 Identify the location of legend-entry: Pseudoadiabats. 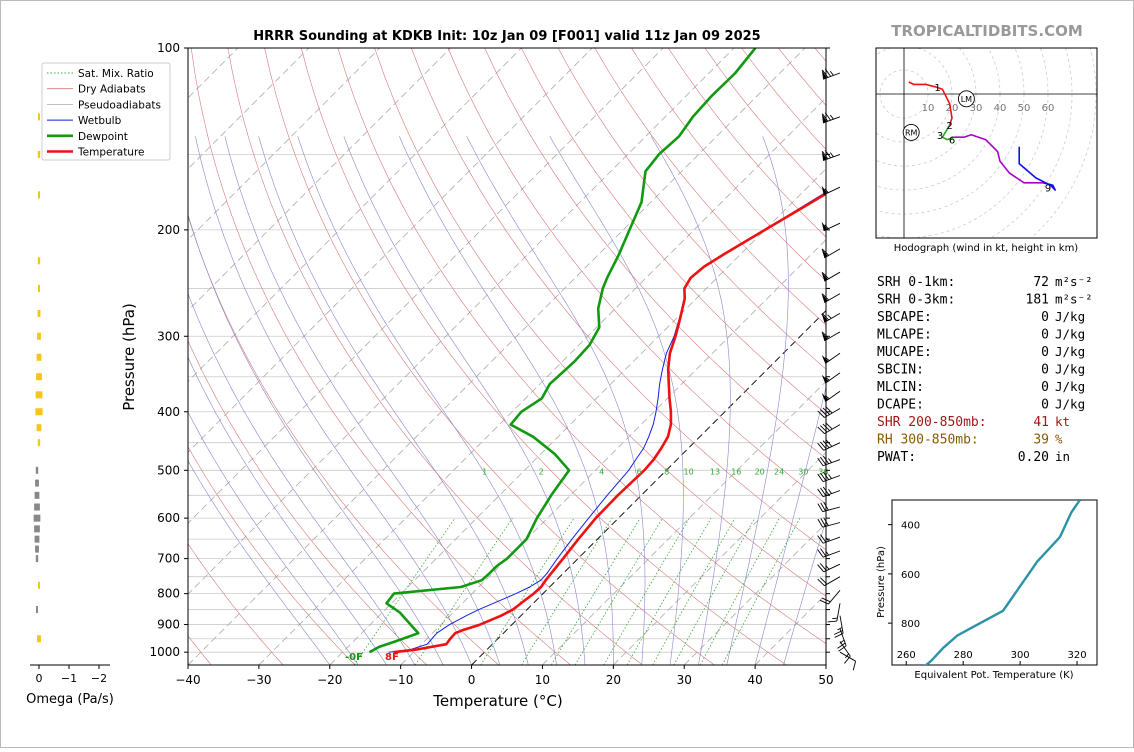
(119, 105).